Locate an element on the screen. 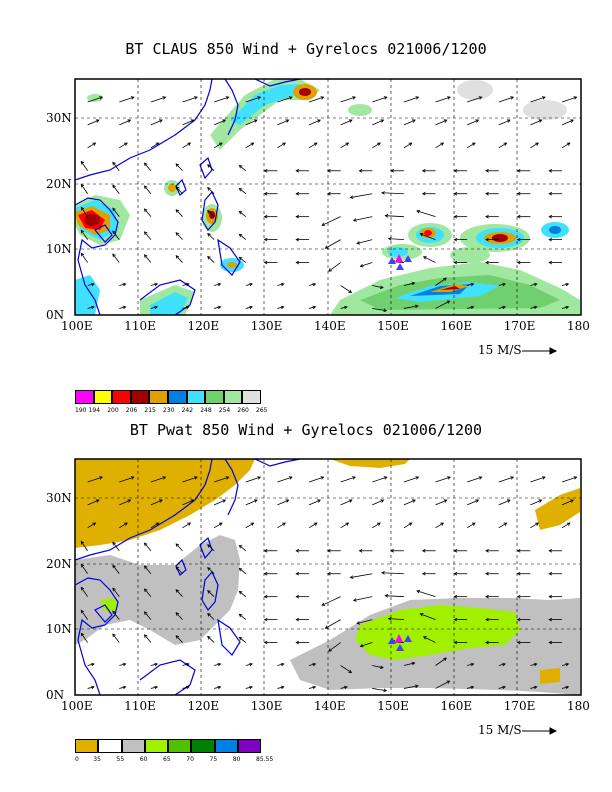  x-tick-label: 130E is located at coordinates (266, 326).